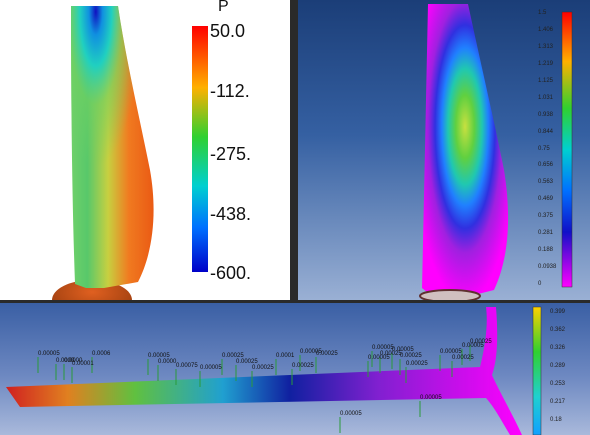  I want to click on magnitude-tick: 0, so click(540, 284).